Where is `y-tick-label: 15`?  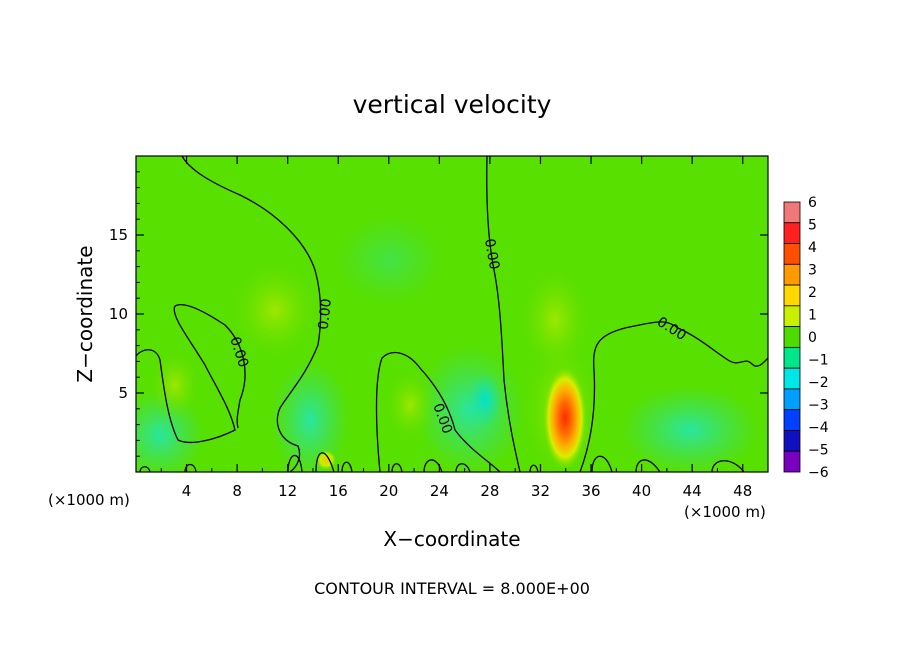 y-tick-label: 15 is located at coordinates (118, 235).